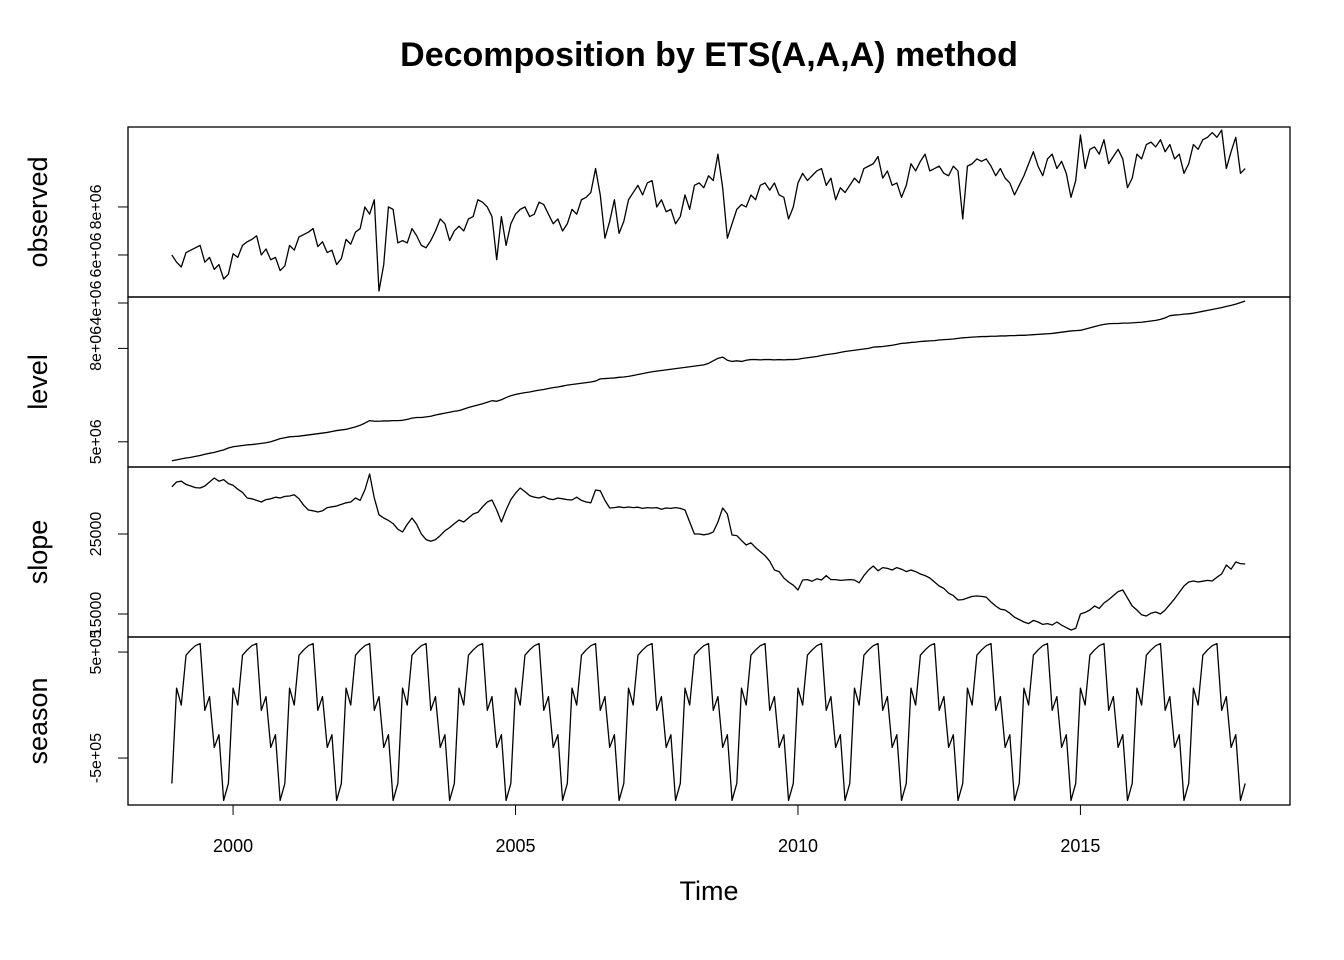 Image resolution: width=1344 pixels, height=960 pixels. What do you see at coordinates (709, 55) in the screenshot?
I see `chart-title: Decomposition by ETS(A,A,A) method` at bounding box center [709, 55].